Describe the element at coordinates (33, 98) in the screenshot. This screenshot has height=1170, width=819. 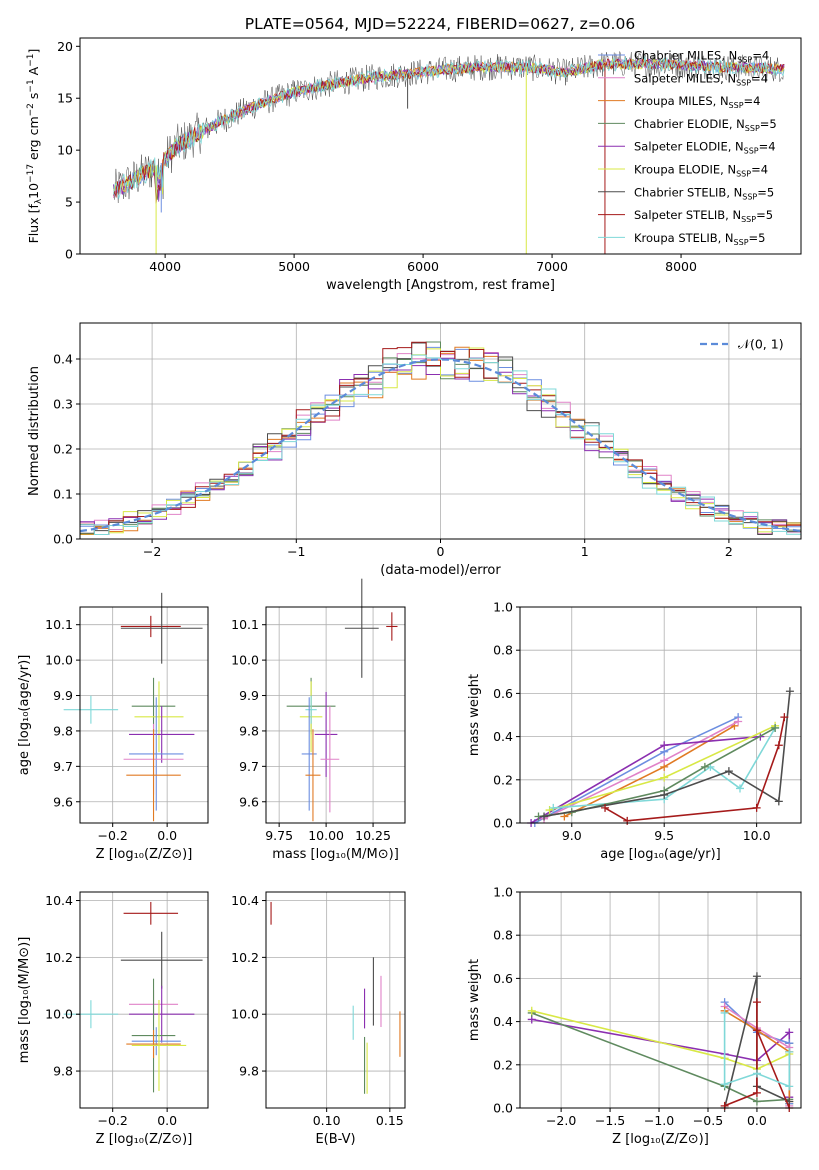
I see `y-axis-label-part: s` at that location.